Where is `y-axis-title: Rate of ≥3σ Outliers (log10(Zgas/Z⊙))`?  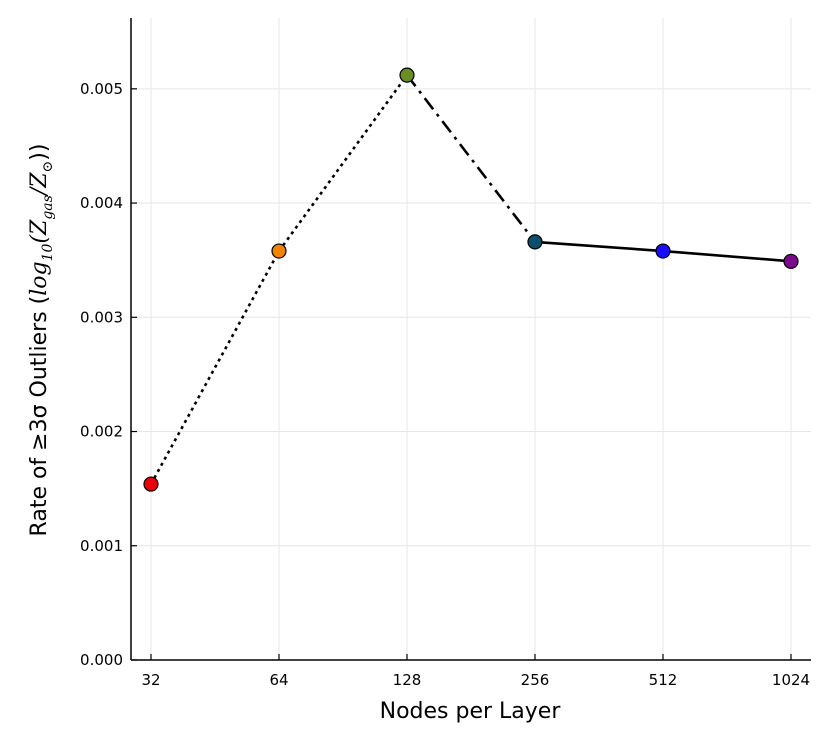
y-axis-title: Rate of ≥3σ Outliers (log10(Zgas/Z⊙)) is located at coordinates (41, 340).